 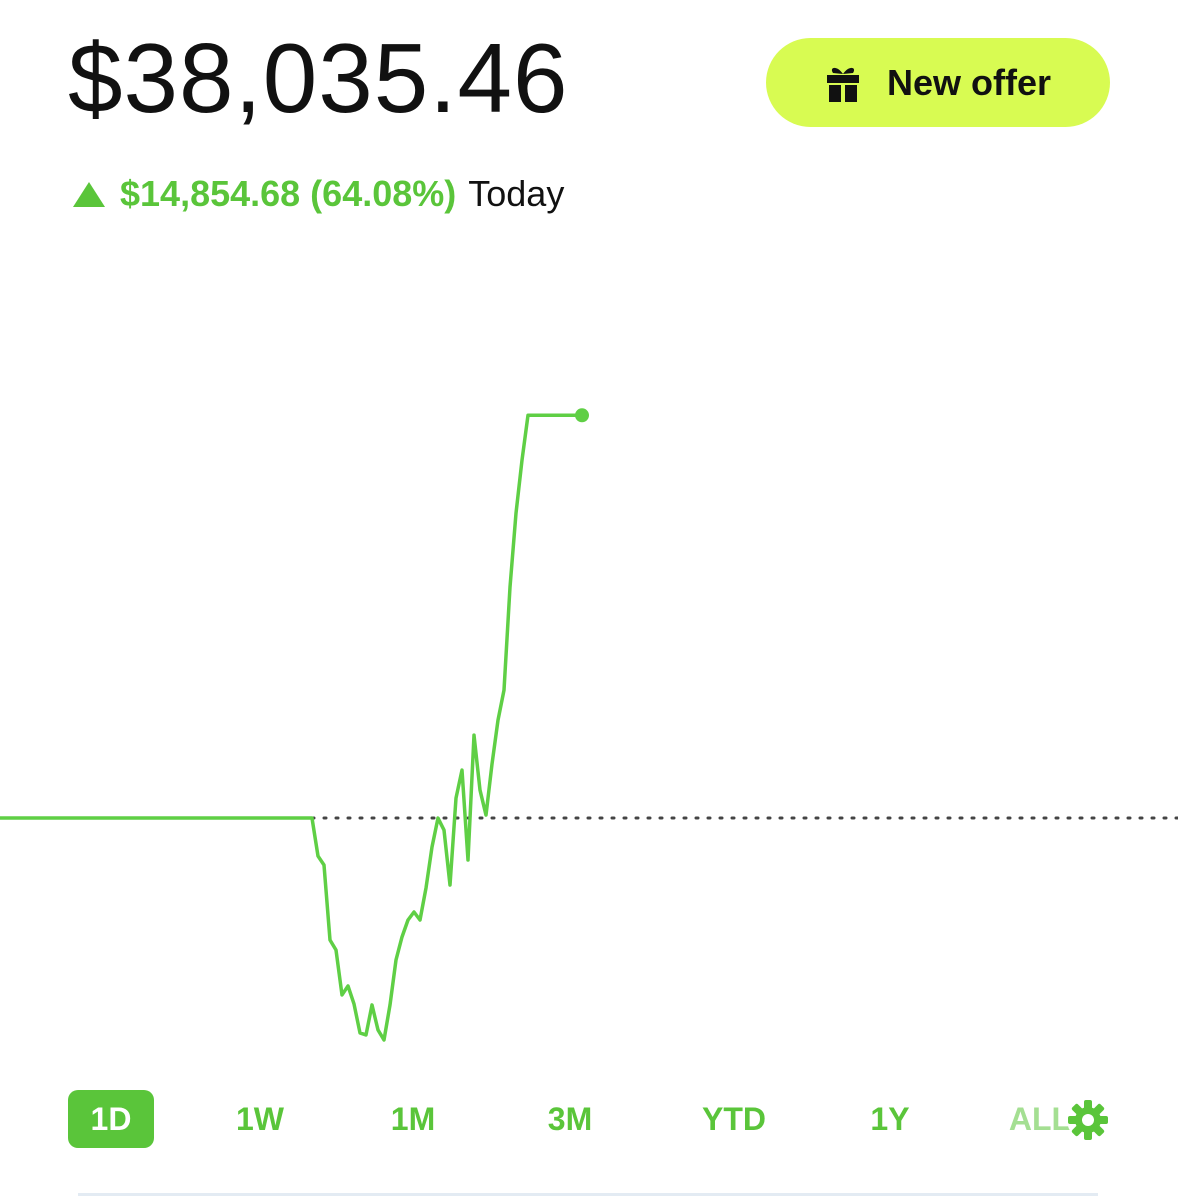 What do you see at coordinates (1088, 1120) in the screenshot?
I see `settings-gear` at bounding box center [1088, 1120].